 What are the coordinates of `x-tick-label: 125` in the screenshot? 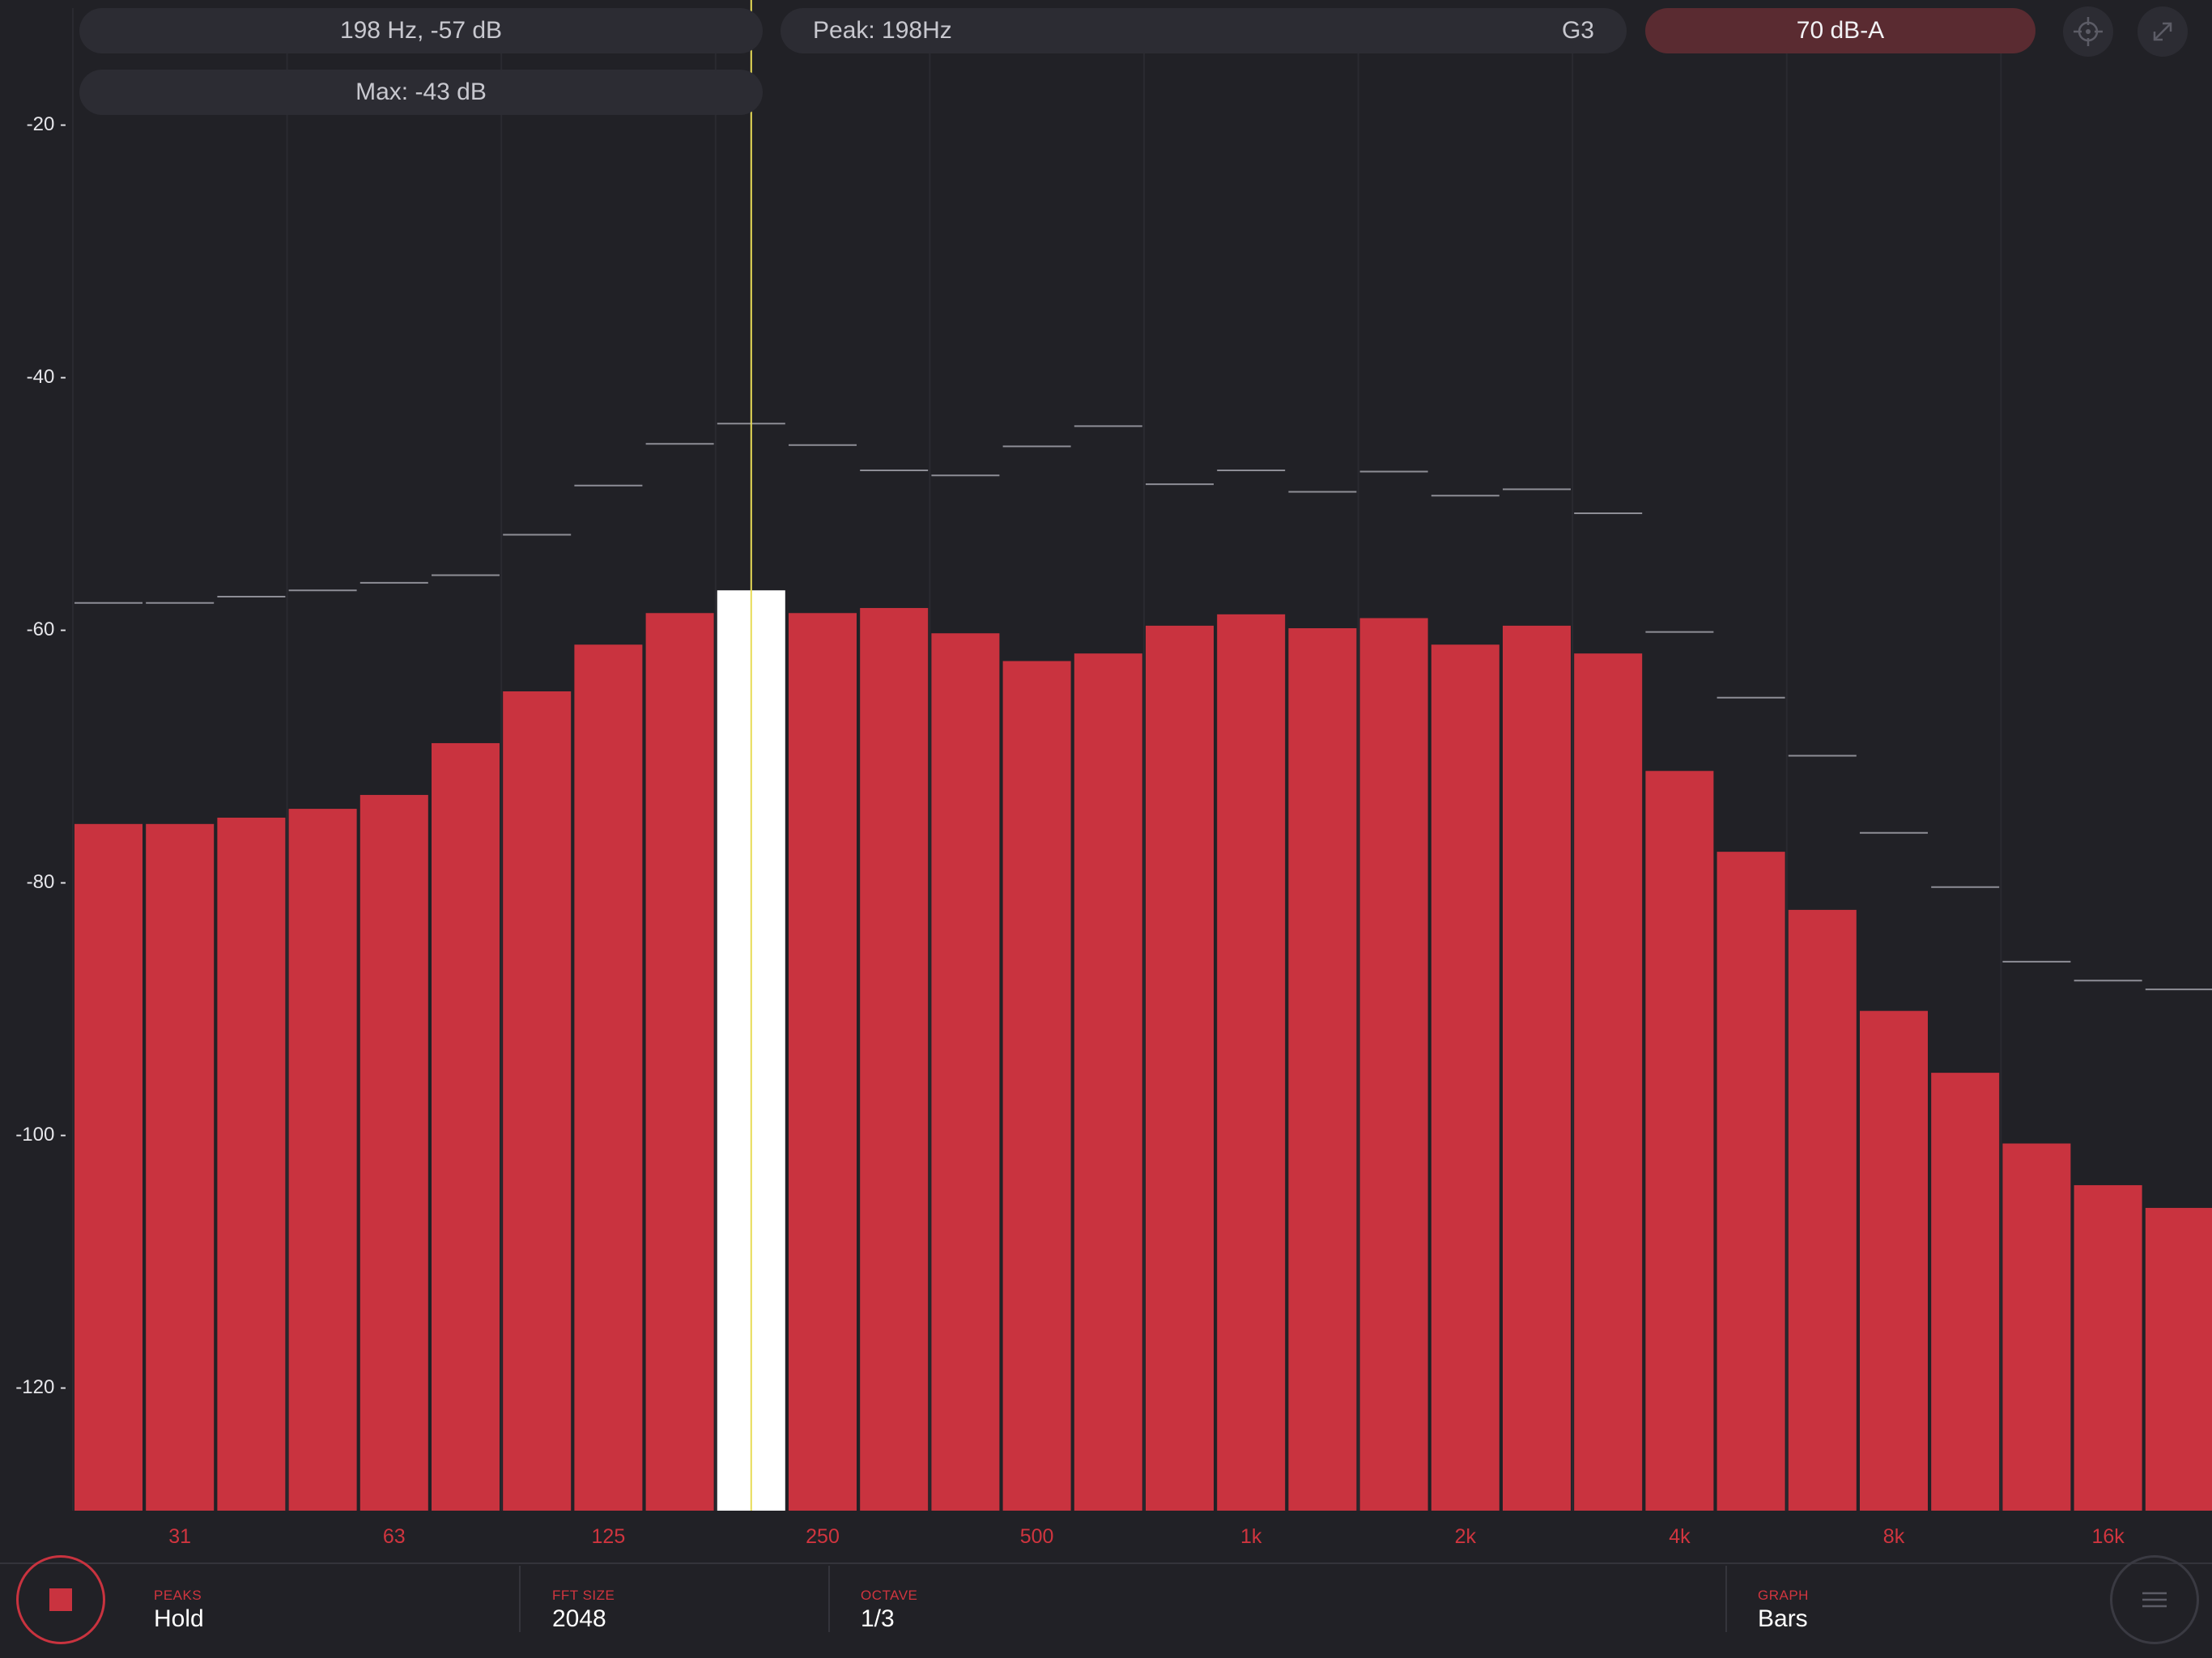 It's located at (609, 1536).